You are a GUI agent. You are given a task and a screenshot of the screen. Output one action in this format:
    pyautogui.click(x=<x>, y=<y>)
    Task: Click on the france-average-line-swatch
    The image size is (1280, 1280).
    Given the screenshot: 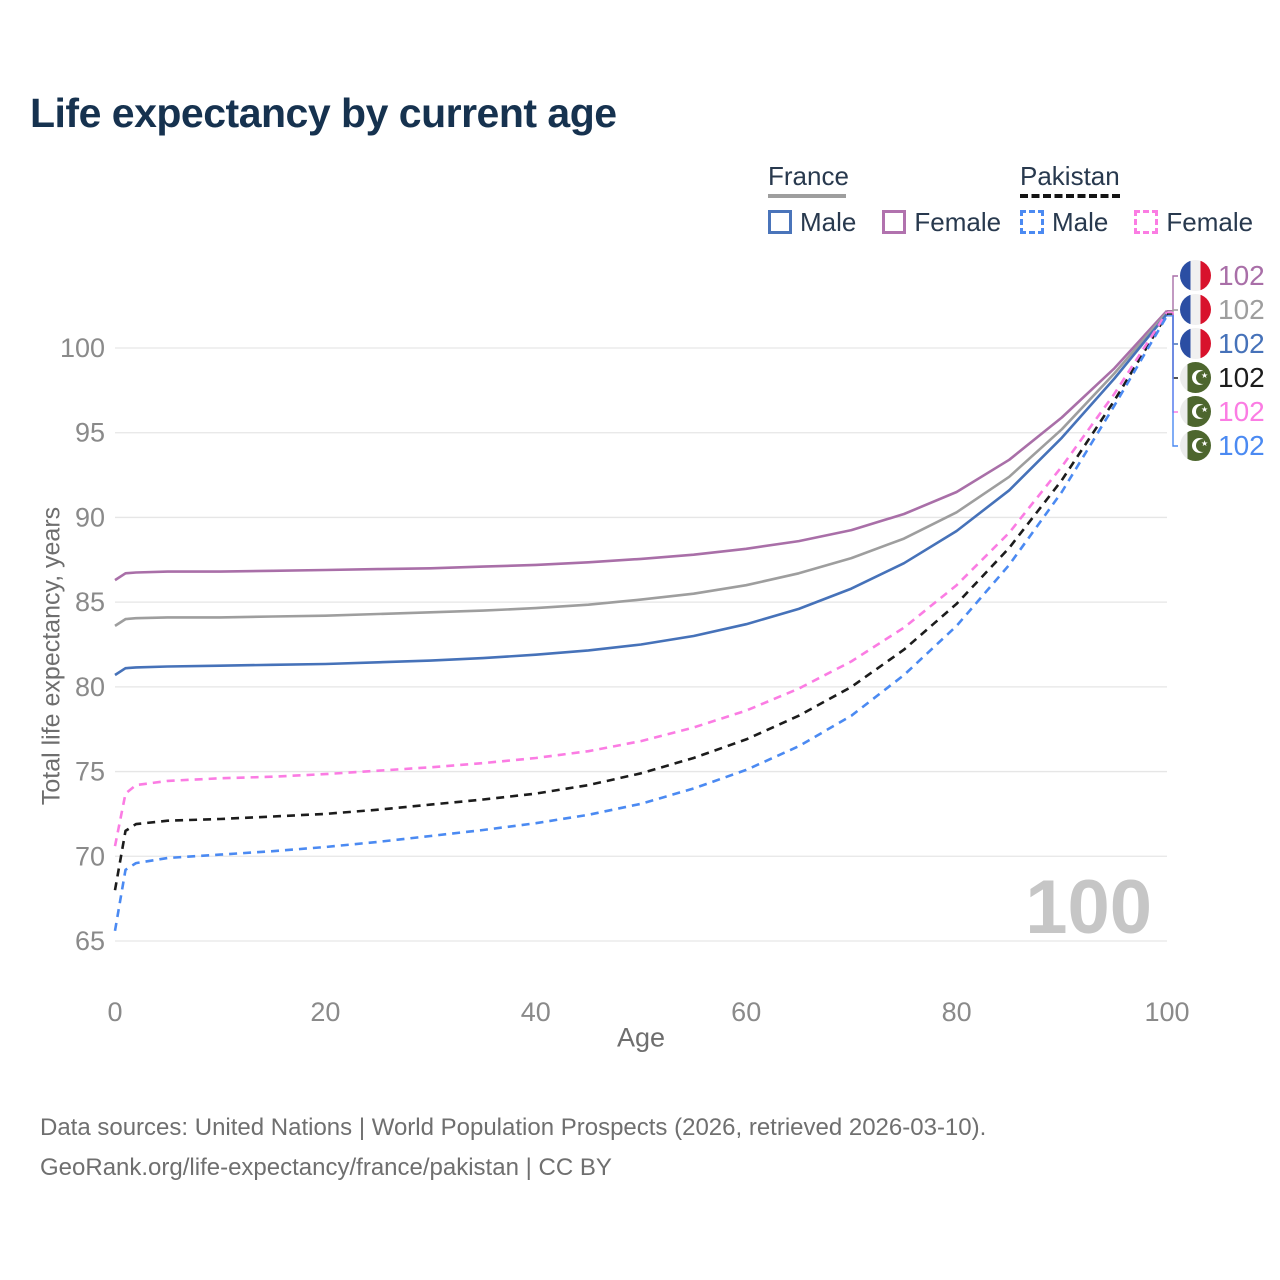 What is the action you would take?
    pyautogui.click(x=807, y=195)
    